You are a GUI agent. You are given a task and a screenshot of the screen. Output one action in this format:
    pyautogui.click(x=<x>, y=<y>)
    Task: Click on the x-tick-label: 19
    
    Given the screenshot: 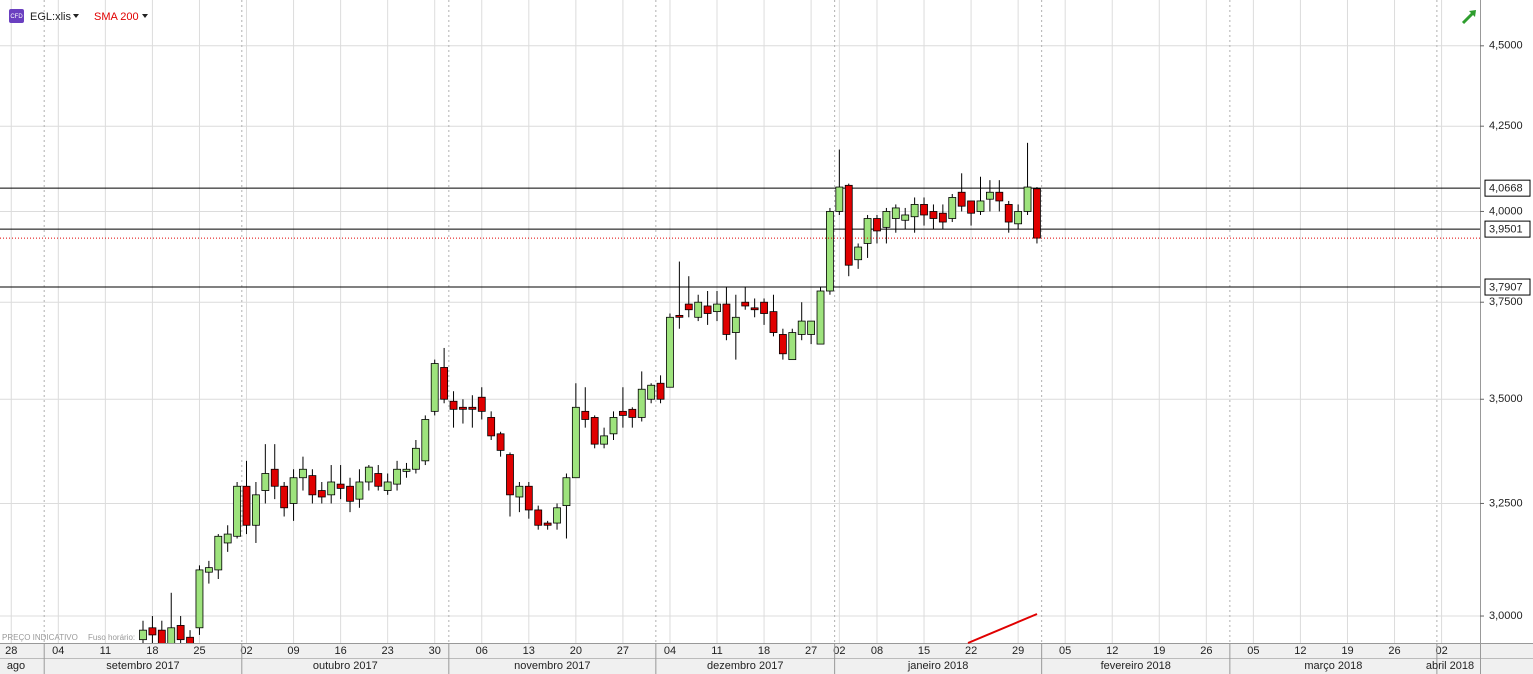 What is the action you would take?
    pyautogui.click(x=1347, y=651)
    